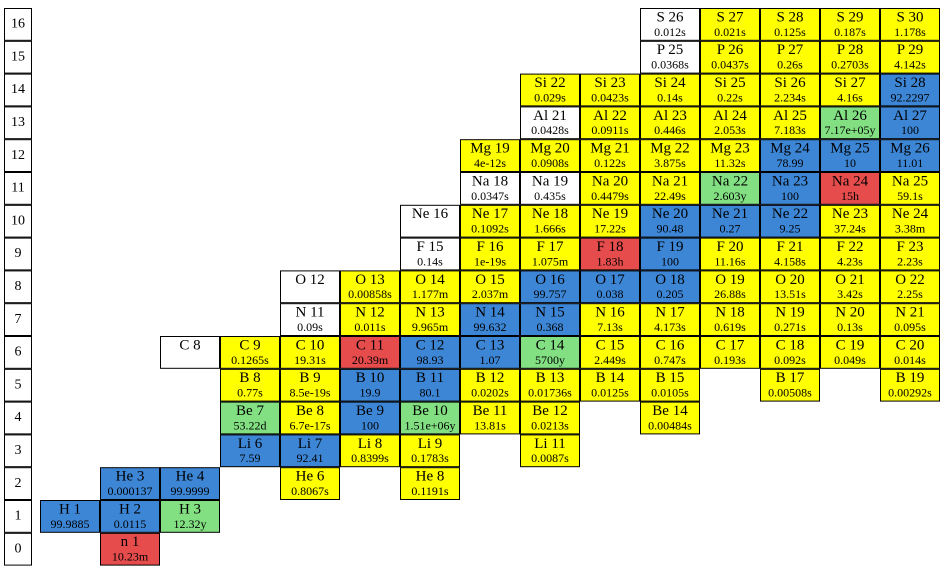 This screenshot has width=950, height=581. I want to click on nuclide-value: 0.1265s, so click(250, 360).